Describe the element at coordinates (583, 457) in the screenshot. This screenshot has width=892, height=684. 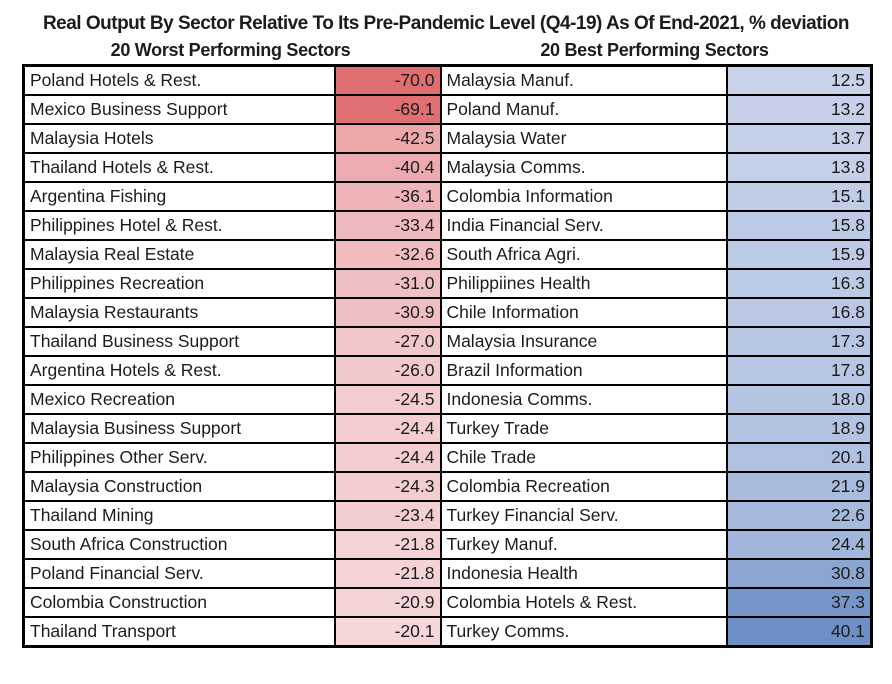
I see `best-sector-label: Chile Trade` at that location.